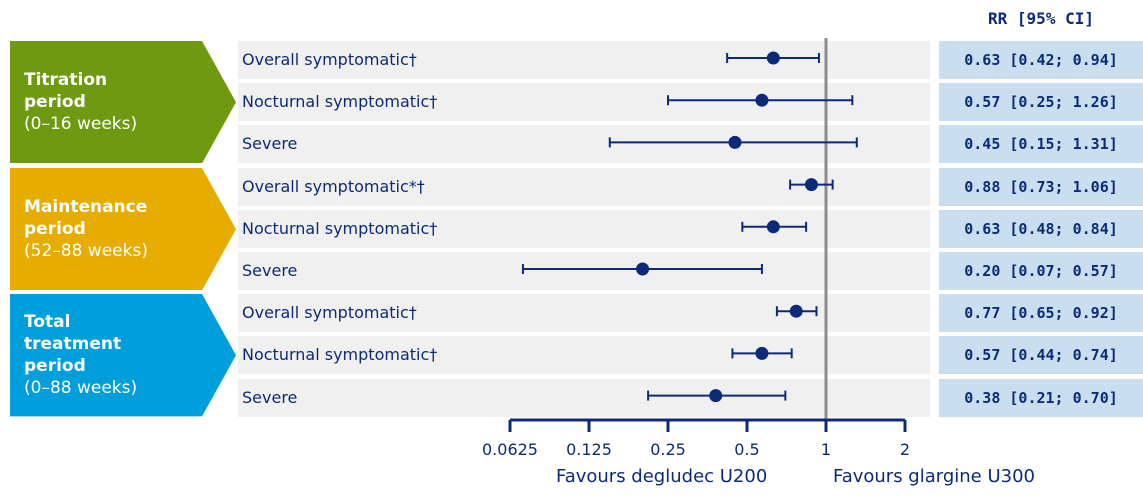 This screenshot has height=500, width=1143. I want to click on favours-left-label: Favours degludec U200, so click(662, 476).